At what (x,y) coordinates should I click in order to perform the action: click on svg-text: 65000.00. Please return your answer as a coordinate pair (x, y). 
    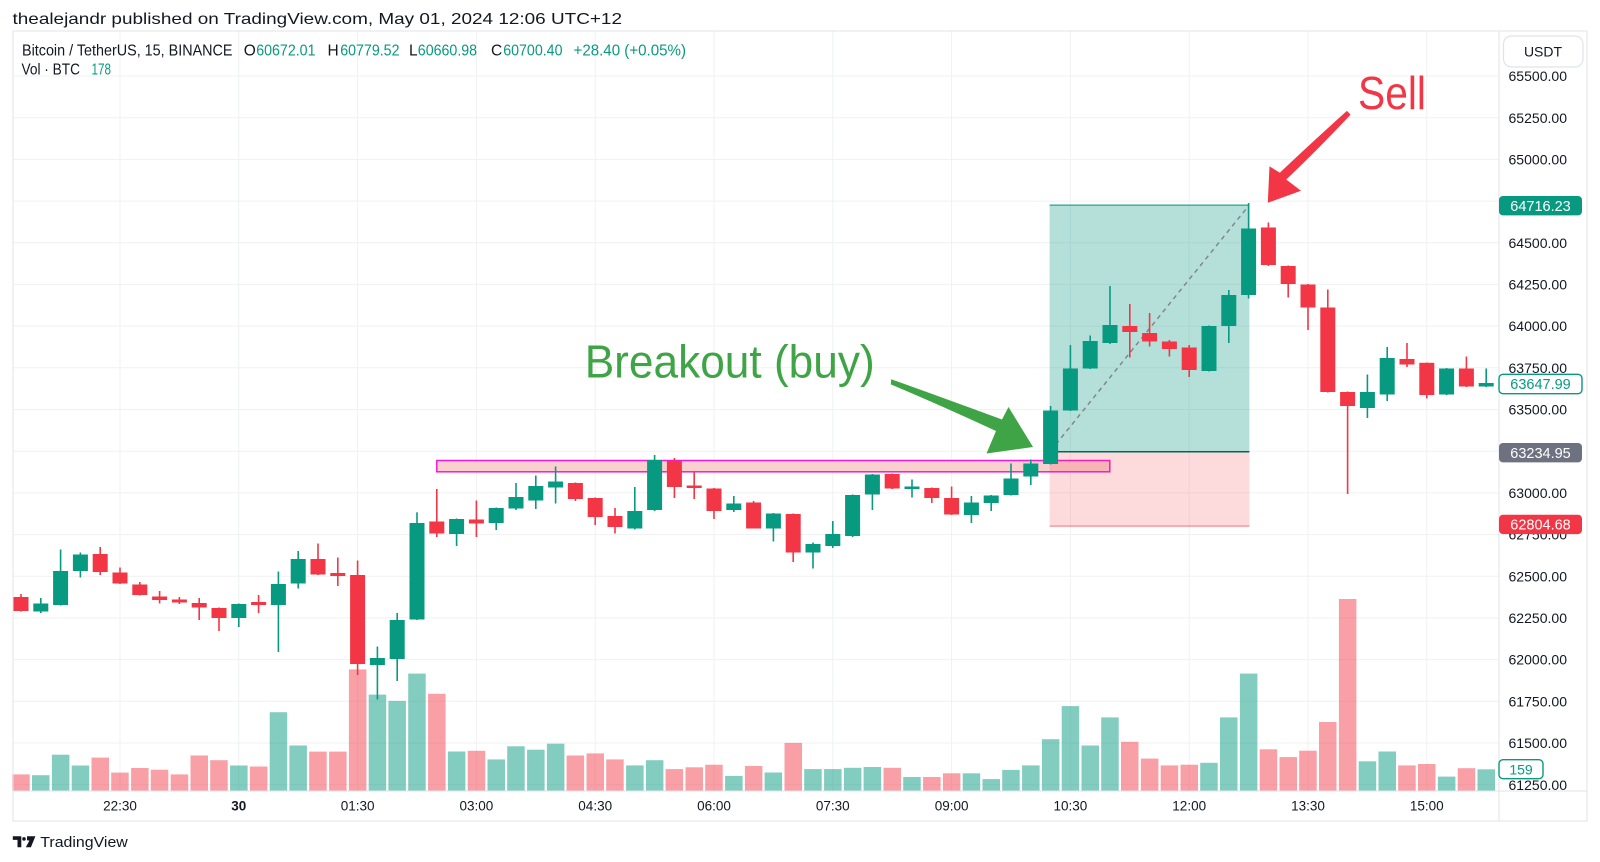
    Looking at the image, I should click on (1538, 160).